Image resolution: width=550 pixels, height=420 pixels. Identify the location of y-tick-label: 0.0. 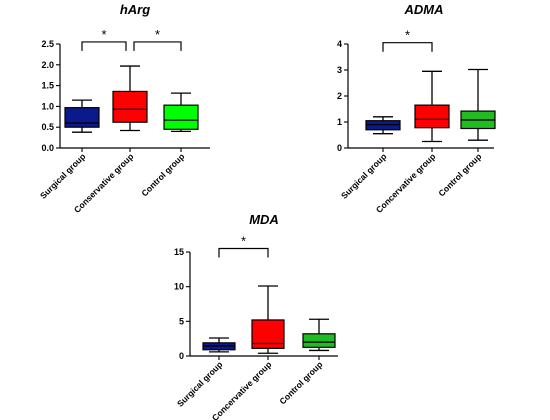
(47, 148).